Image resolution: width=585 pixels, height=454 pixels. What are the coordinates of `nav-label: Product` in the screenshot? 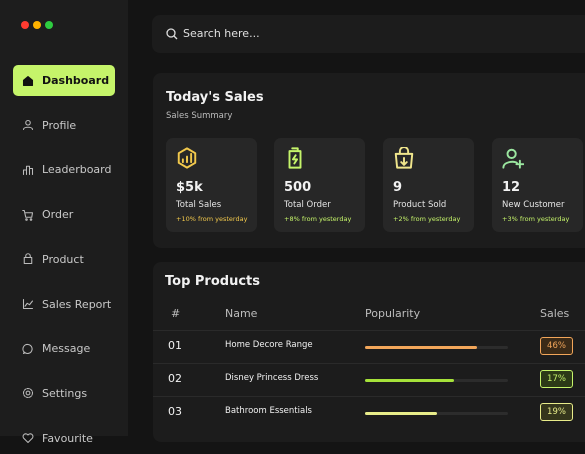 It's located at (63, 259).